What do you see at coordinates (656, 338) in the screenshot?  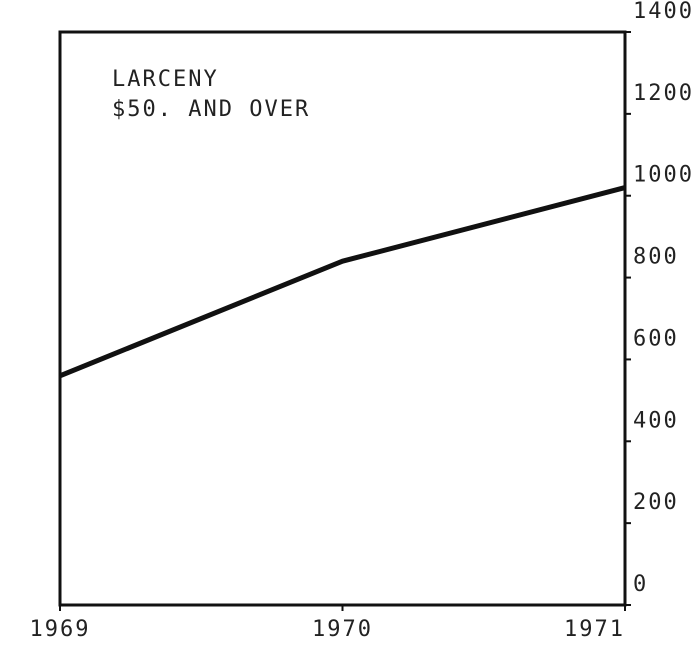 I see `y-tick-label: 600` at bounding box center [656, 338].